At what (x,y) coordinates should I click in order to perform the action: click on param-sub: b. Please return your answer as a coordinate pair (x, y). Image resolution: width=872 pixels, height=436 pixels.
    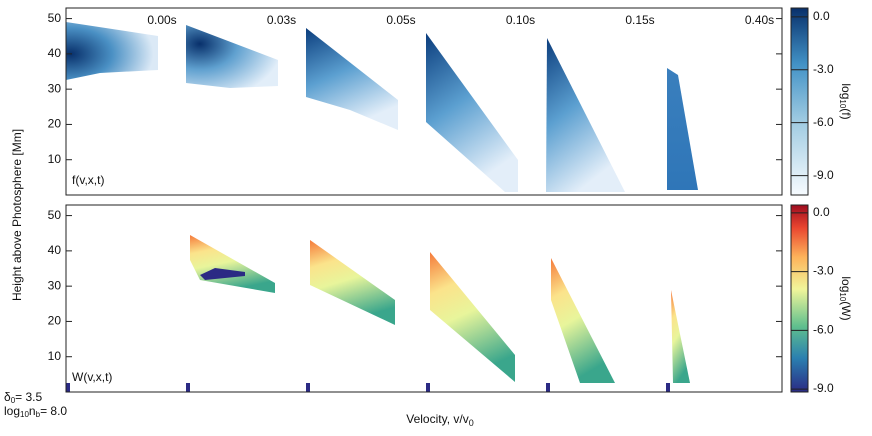
    Looking at the image, I should click on (38, 414).